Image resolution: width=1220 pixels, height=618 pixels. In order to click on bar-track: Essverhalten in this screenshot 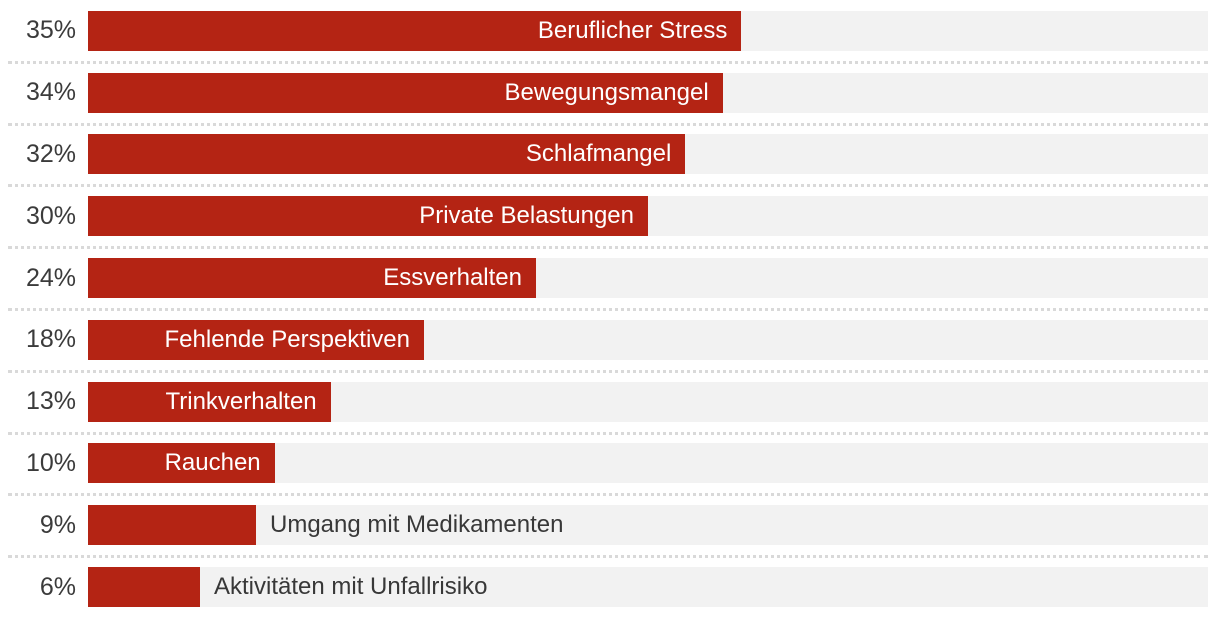, I will do `click(648, 278)`.